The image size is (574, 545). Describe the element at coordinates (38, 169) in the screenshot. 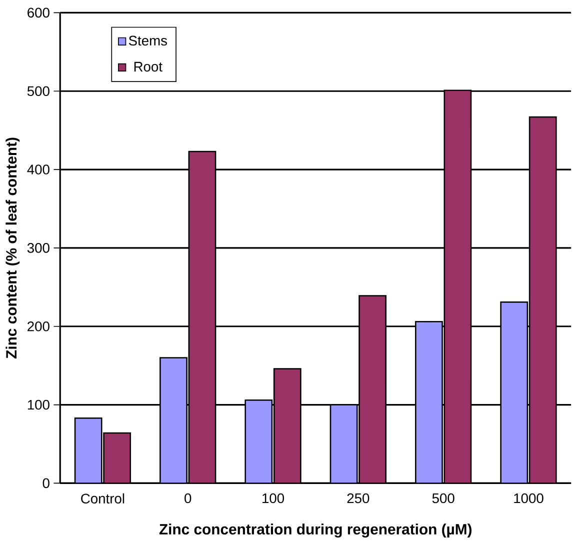

I see `y-tick-label: 400` at that location.